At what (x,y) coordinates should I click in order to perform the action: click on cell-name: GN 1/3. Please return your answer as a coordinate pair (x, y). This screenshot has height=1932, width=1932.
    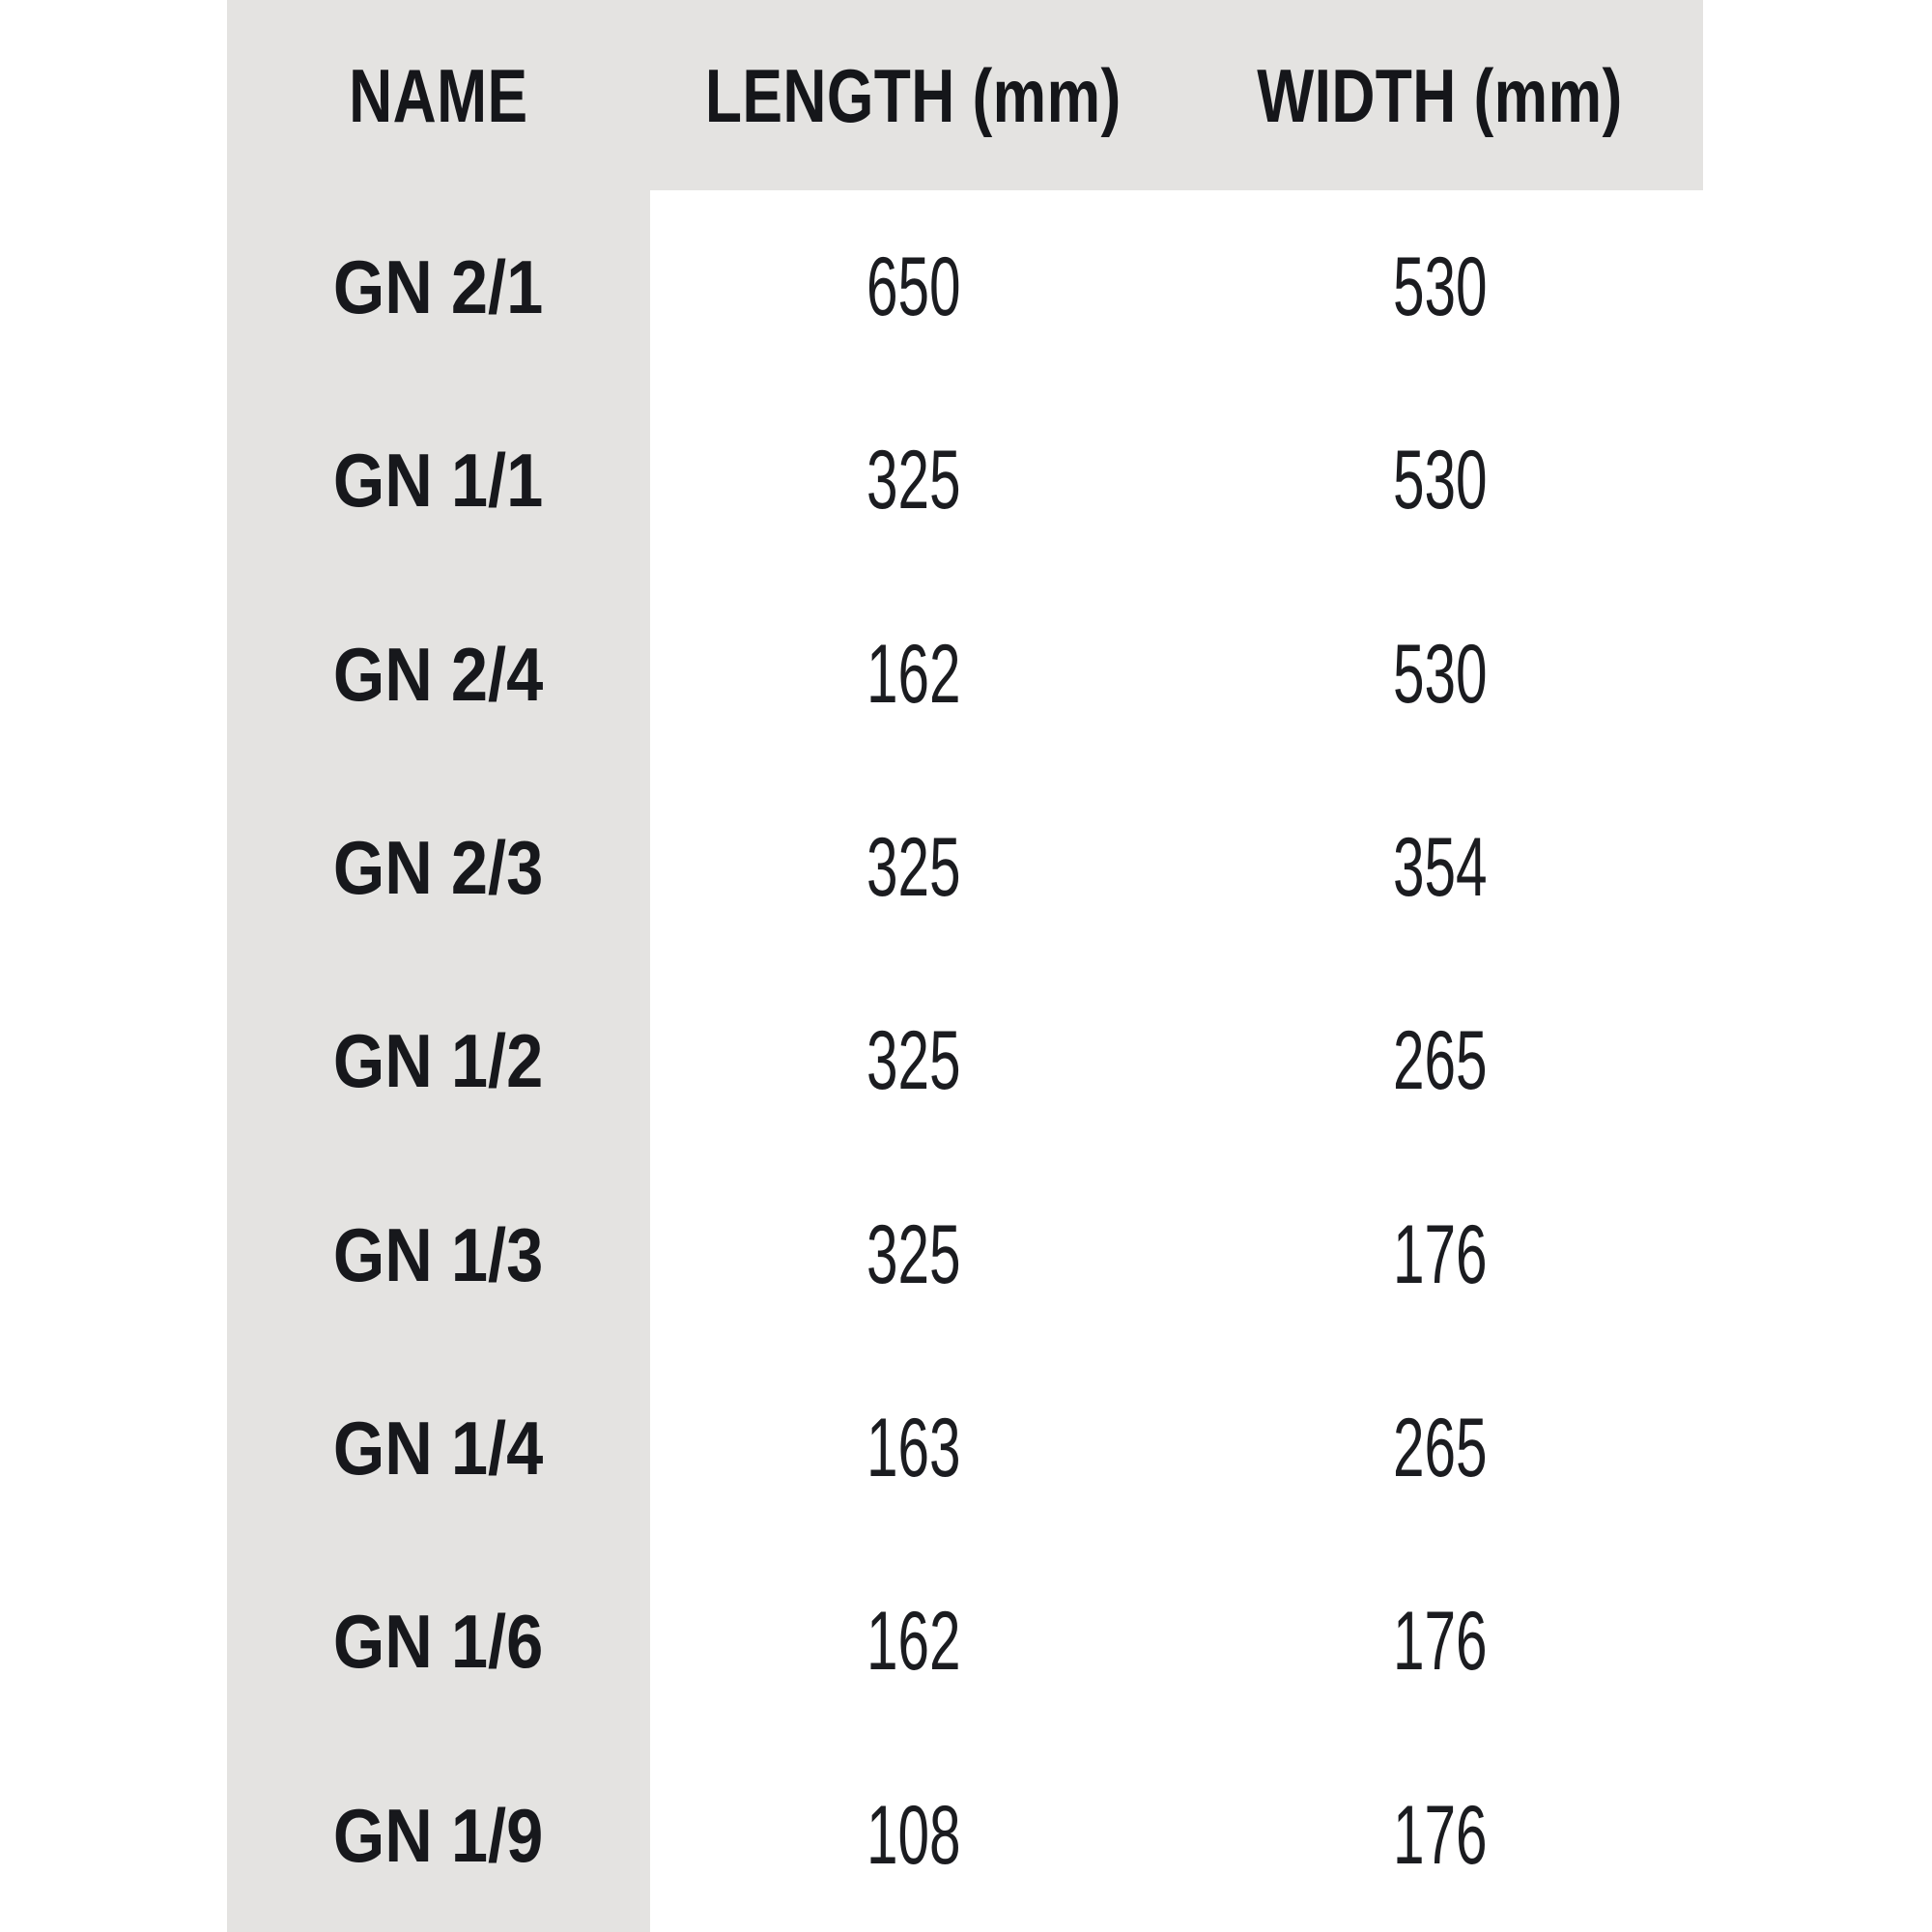
    Looking at the image, I should click on (438, 1254).